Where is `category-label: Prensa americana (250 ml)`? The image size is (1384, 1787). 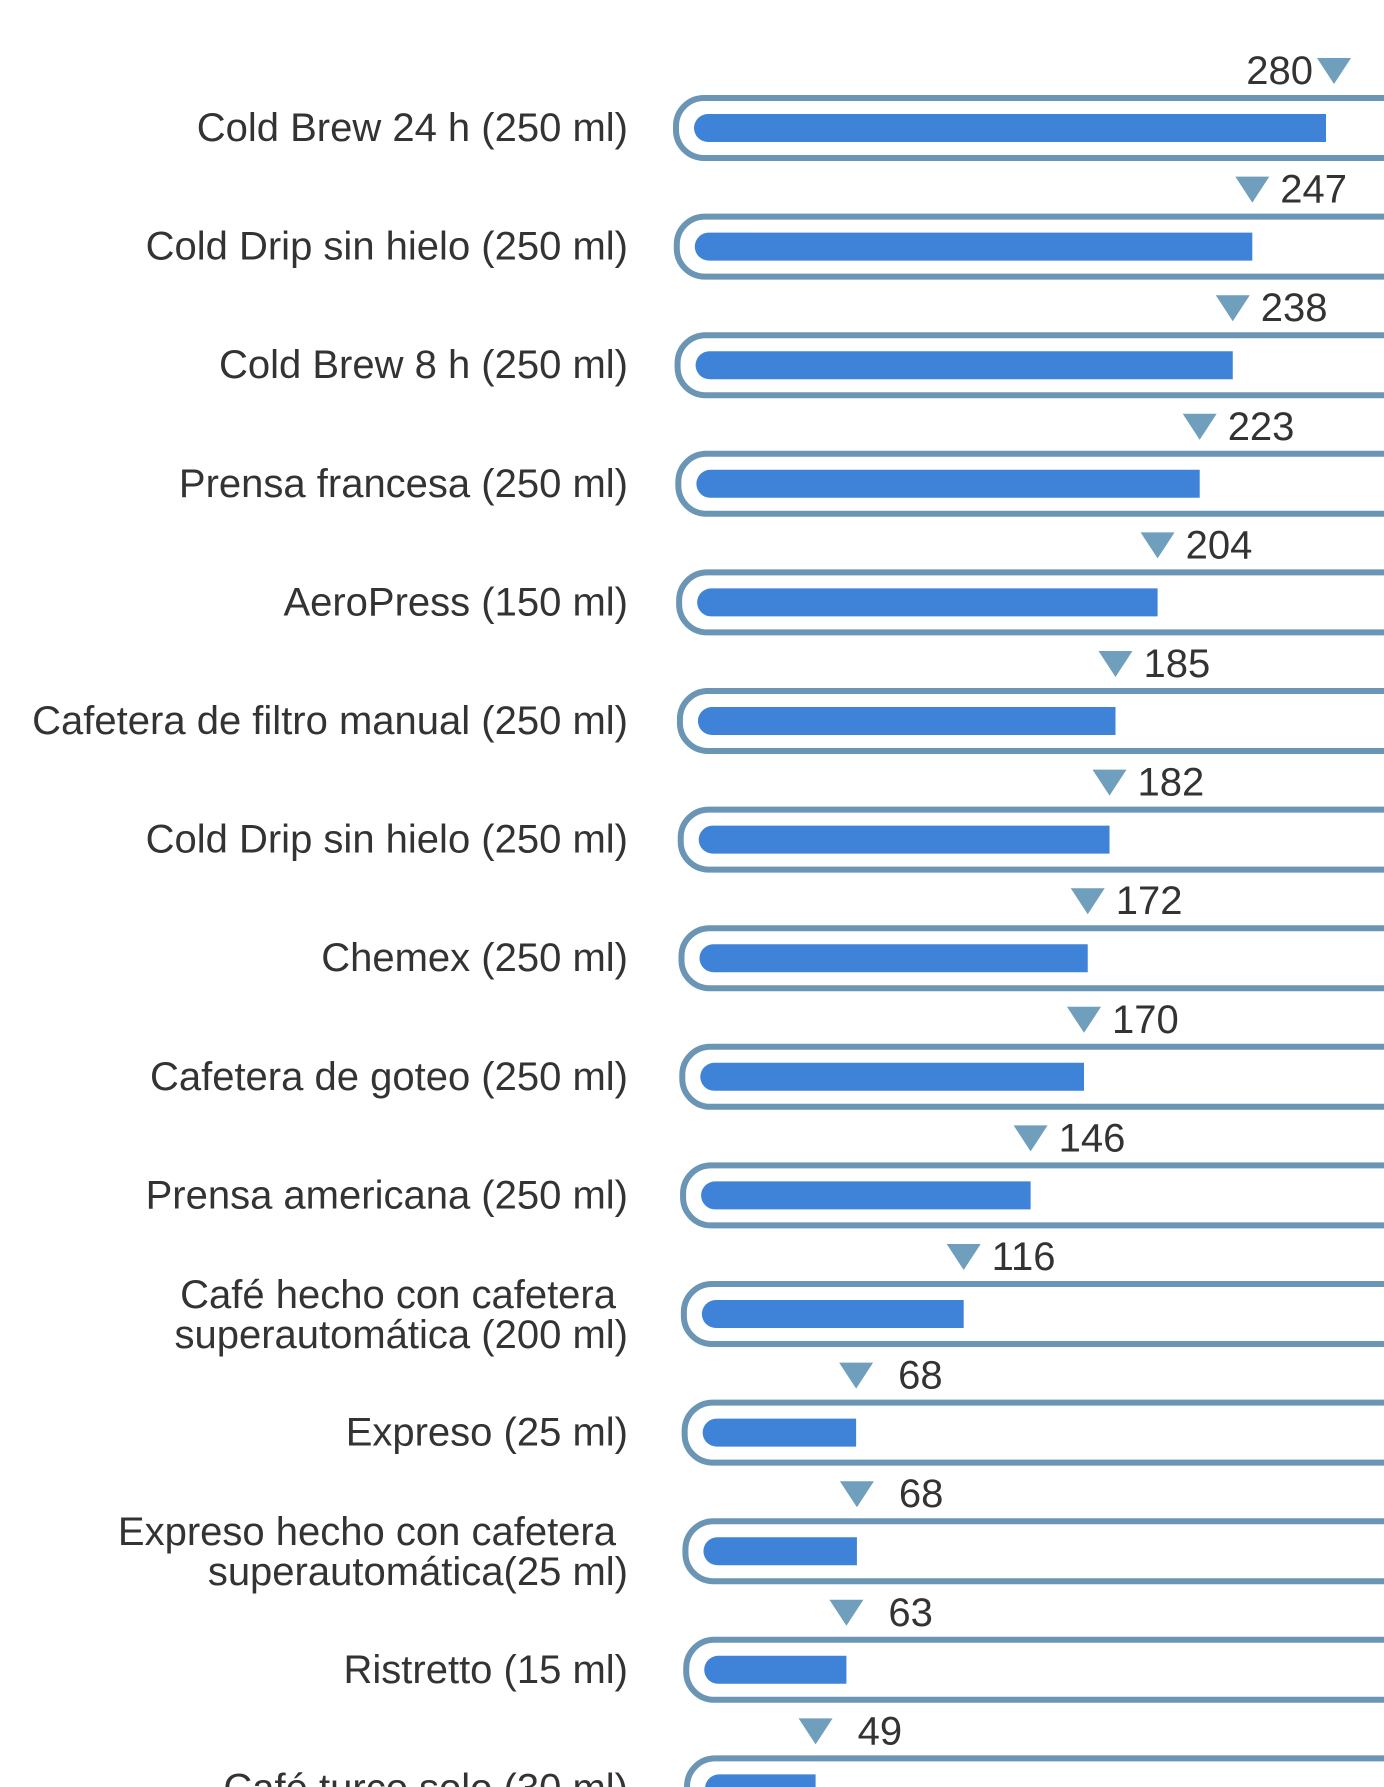
category-label: Prensa americana (250 ml) is located at coordinates (387, 1195).